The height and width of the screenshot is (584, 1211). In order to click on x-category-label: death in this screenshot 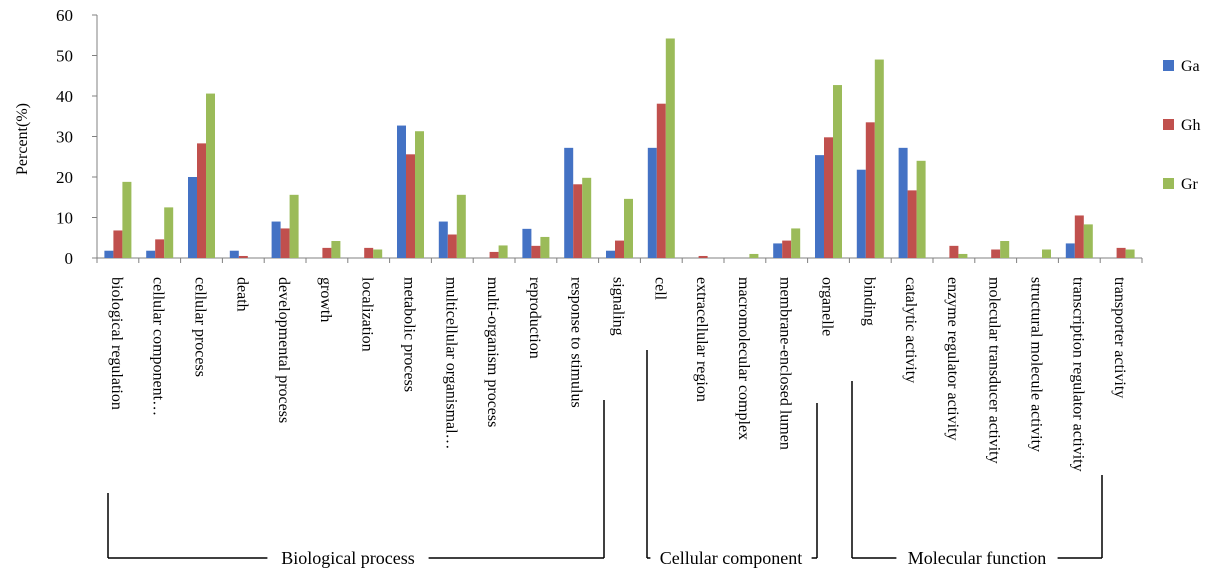, I will do `click(241, 294)`.